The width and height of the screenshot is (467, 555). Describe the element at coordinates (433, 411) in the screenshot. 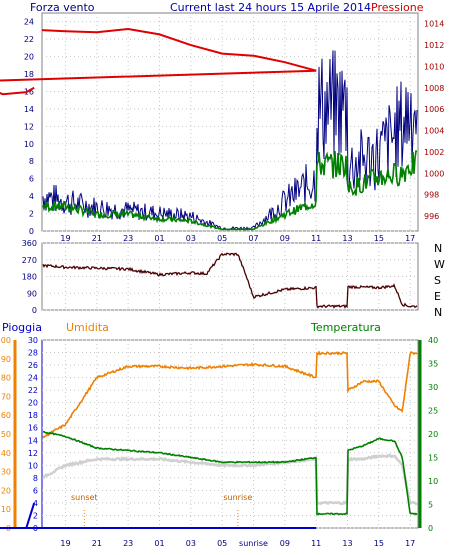

I see `temperature-tick: 25` at that location.